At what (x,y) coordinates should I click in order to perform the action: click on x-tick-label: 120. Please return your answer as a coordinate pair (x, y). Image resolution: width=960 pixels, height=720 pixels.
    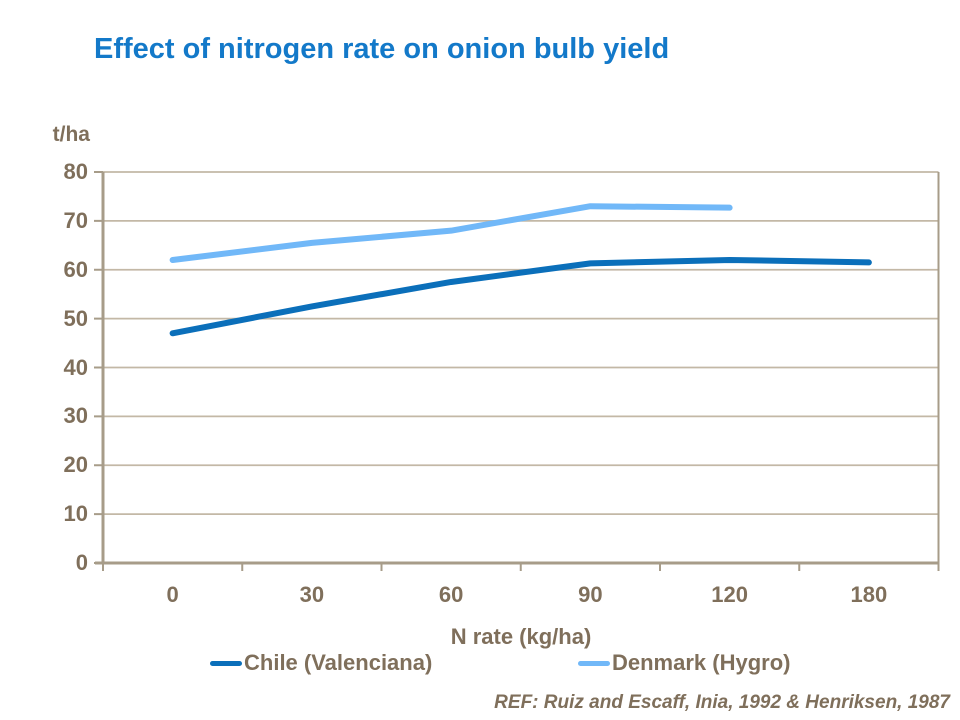
    Looking at the image, I should click on (729, 594).